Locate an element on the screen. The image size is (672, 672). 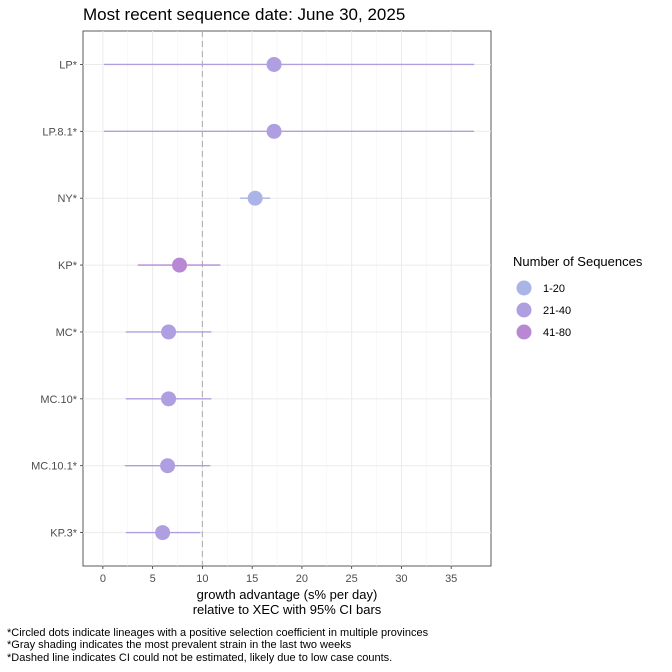
x-tick-label: 20 is located at coordinates (302, 579).